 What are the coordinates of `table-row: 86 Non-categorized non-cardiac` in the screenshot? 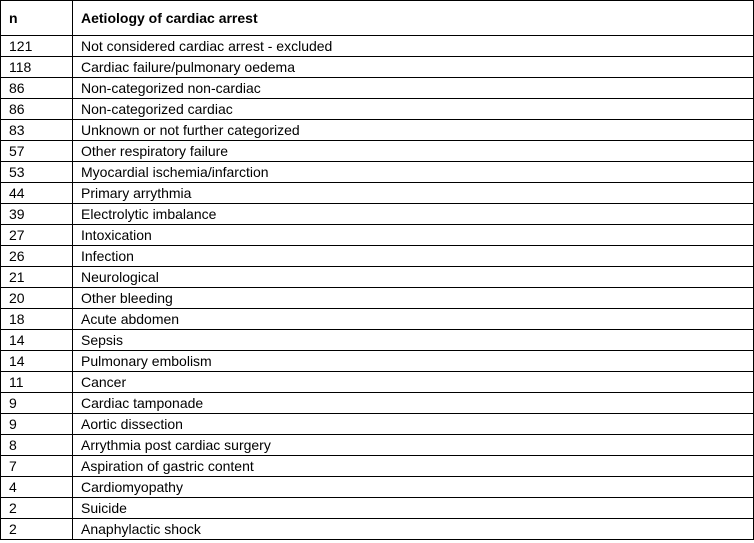 It's located at (377, 88).